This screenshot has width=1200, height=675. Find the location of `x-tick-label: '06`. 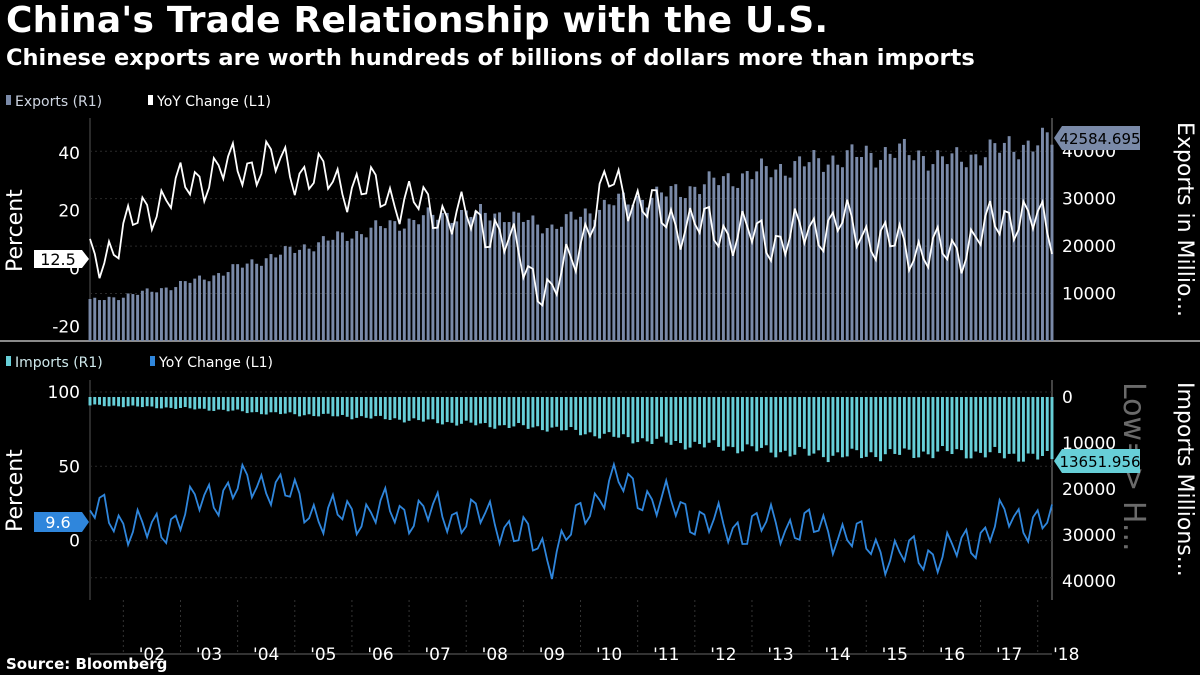

x-tick-label: '06 is located at coordinates (380, 655).